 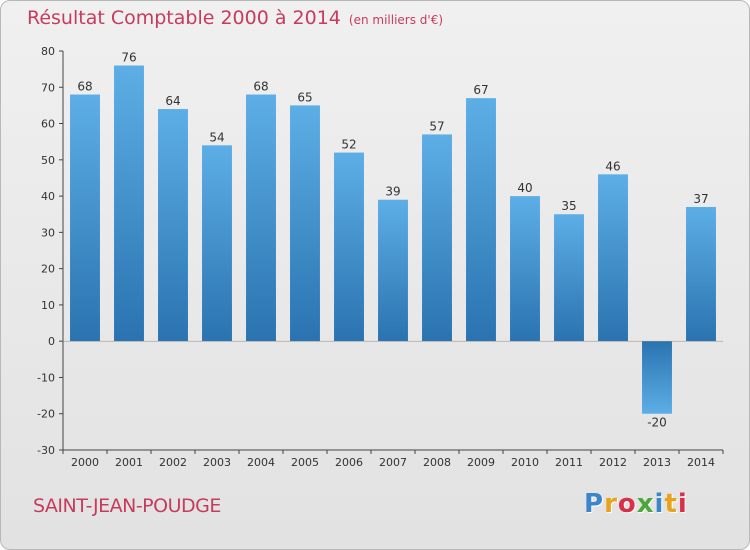 What do you see at coordinates (50, 251) in the screenshot?
I see `y-axis: -30 -20 -10 0 10 20 30 40 50 60 70 80` at bounding box center [50, 251].